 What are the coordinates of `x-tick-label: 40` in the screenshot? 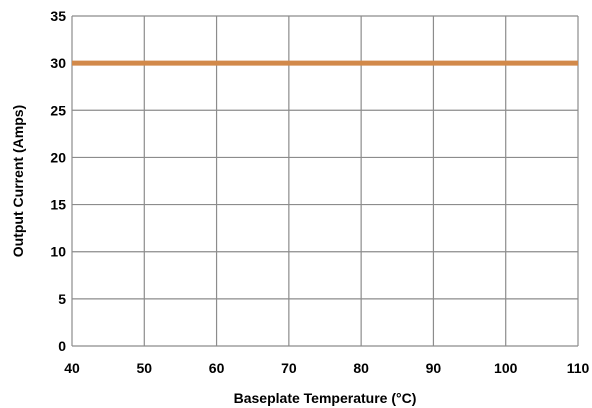 It's located at (72, 368).